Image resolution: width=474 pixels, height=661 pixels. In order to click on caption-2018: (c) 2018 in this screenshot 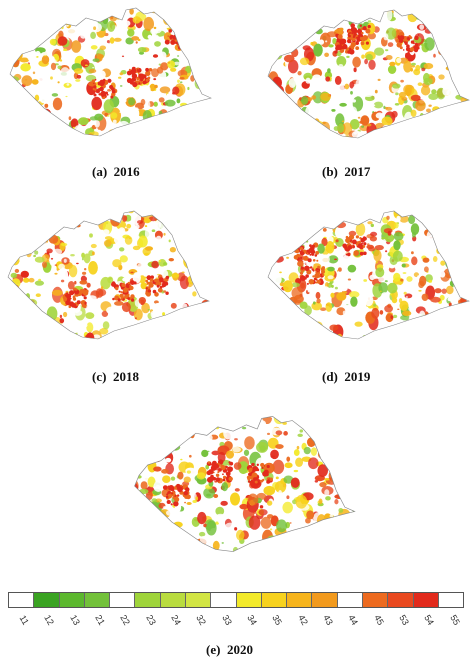, I will do `click(115, 377)`.